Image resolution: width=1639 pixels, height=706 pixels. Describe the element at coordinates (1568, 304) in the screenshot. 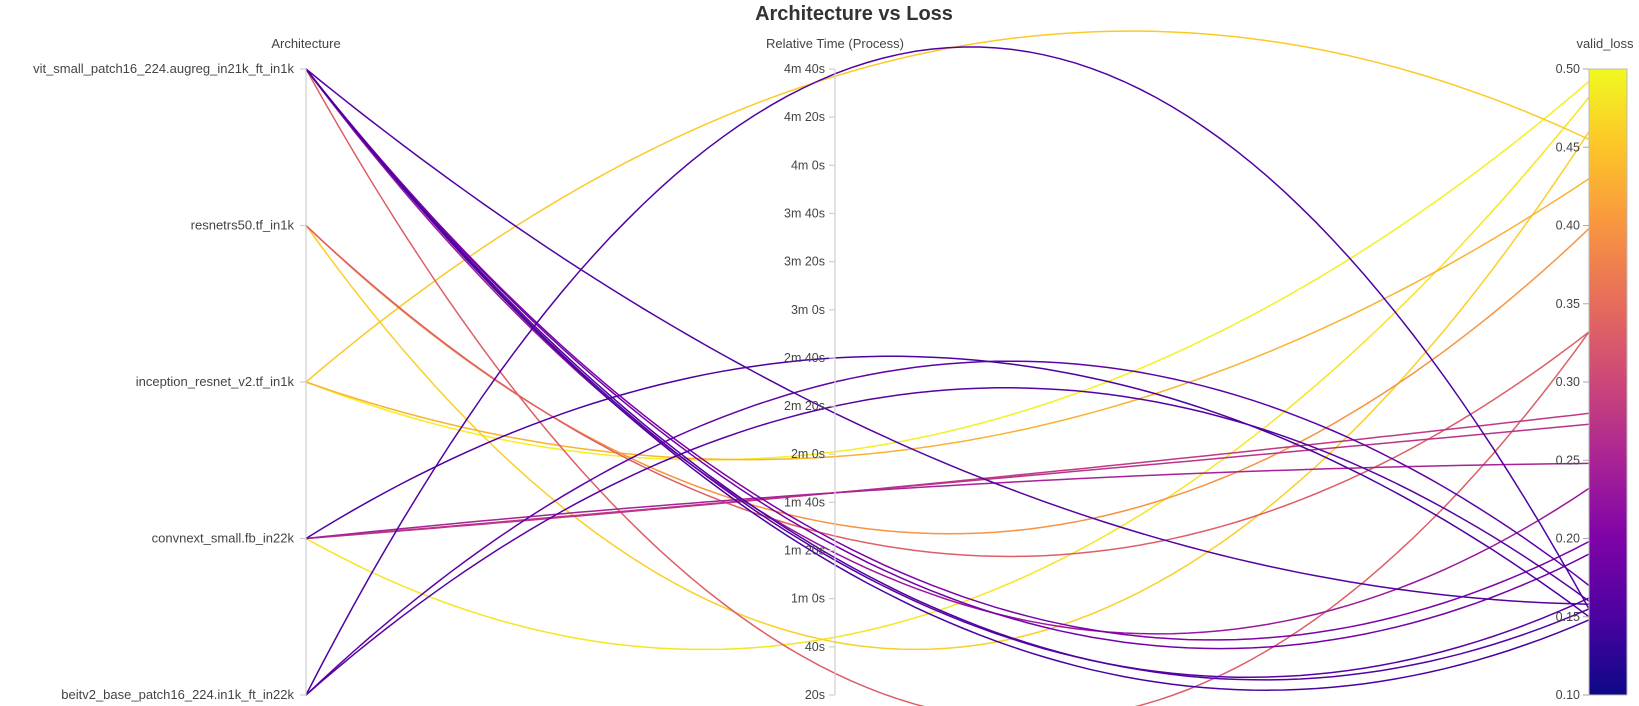

I see `loss-tick-label: 0.35` at that location.